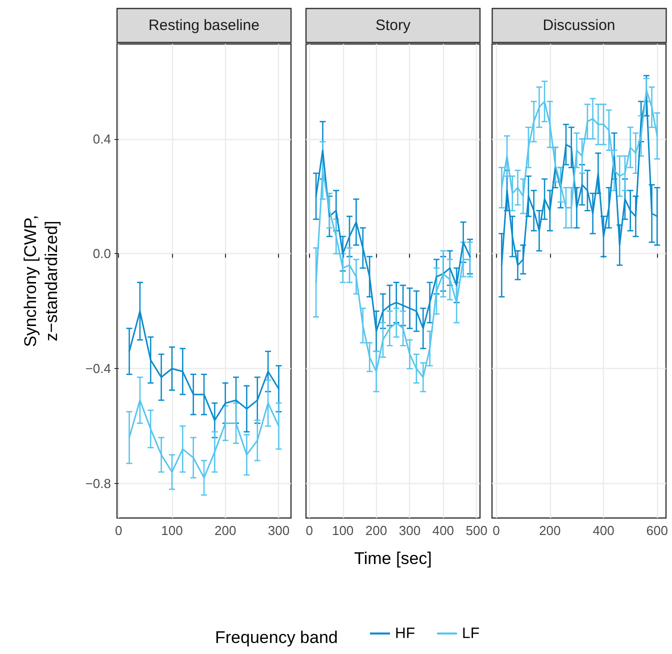 The height and width of the screenshot is (654, 672). Describe the element at coordinates (393, 25) in the screenshot. I see `chart-title: Story` at that location.